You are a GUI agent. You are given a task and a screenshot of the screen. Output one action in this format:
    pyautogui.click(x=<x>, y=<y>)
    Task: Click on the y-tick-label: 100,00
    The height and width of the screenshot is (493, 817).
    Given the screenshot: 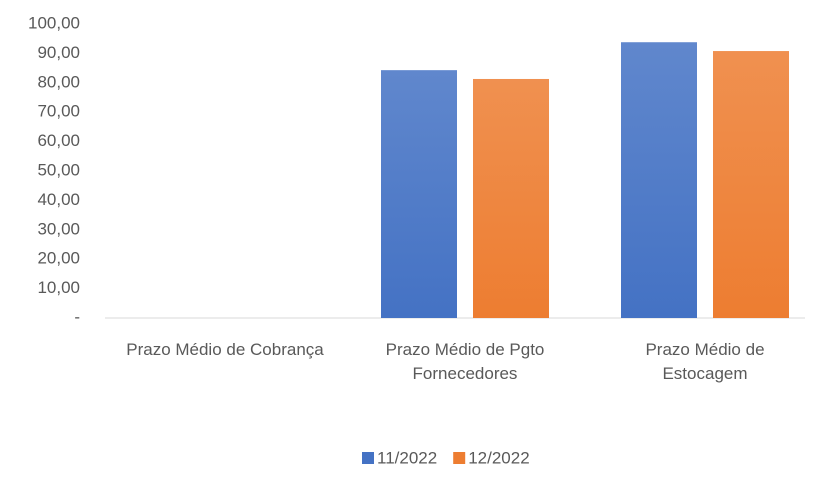 What is the action you would take?
    pyautogui.click(x=54, y=22)
    